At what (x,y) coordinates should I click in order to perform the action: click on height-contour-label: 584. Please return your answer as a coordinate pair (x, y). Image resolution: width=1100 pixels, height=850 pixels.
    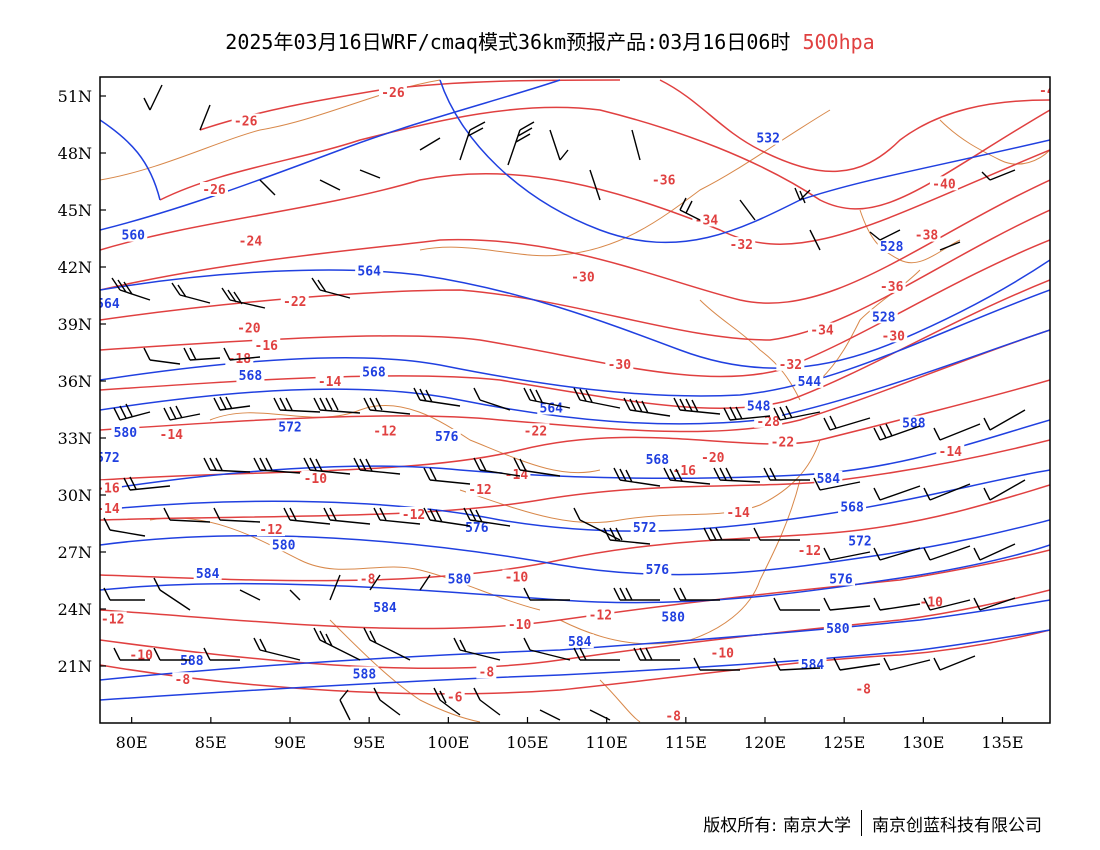
    Looking at the image, I should click on (385, 608).